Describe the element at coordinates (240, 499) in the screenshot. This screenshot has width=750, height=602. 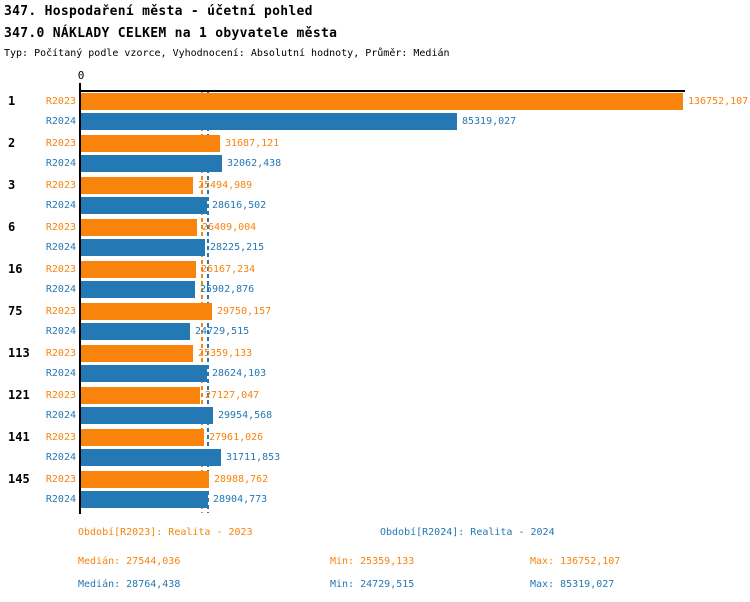
I see `bar-value-label: 28904,773` at that location.